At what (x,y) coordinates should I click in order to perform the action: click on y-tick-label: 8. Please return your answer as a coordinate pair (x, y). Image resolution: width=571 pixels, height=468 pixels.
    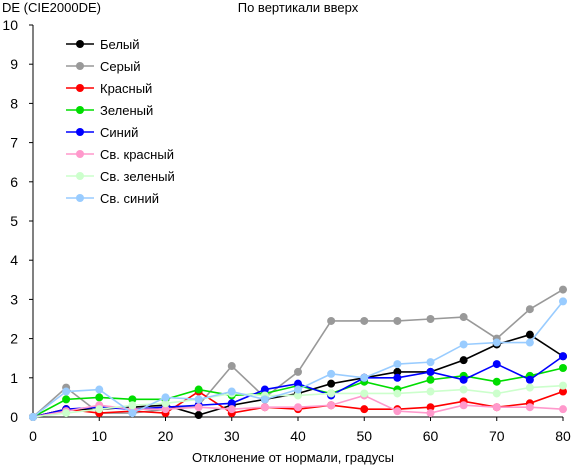
    Looking at the image, I should click on (14, 103).